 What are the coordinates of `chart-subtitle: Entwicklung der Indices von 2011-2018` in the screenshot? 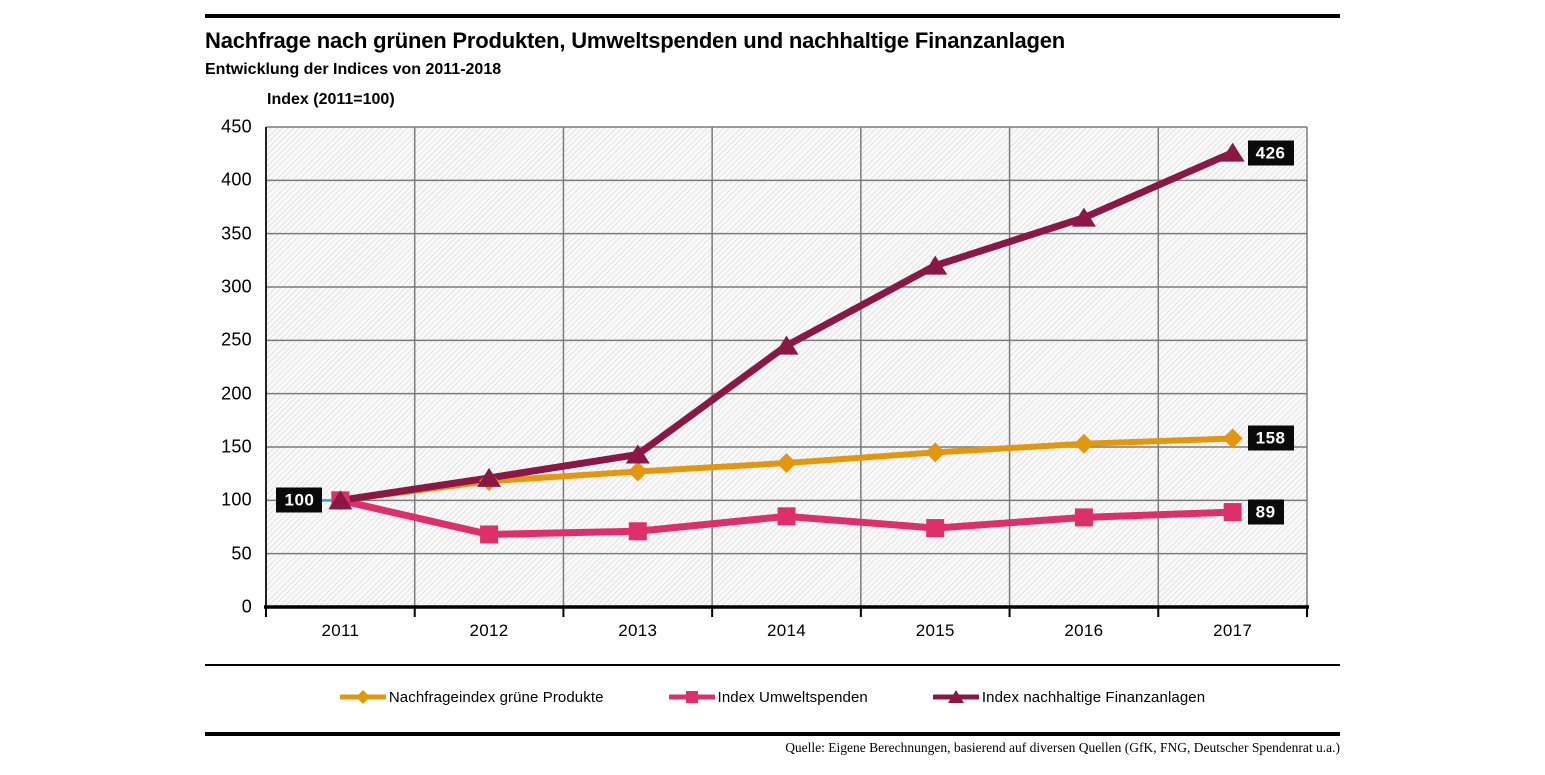 It's located at (353, 69).